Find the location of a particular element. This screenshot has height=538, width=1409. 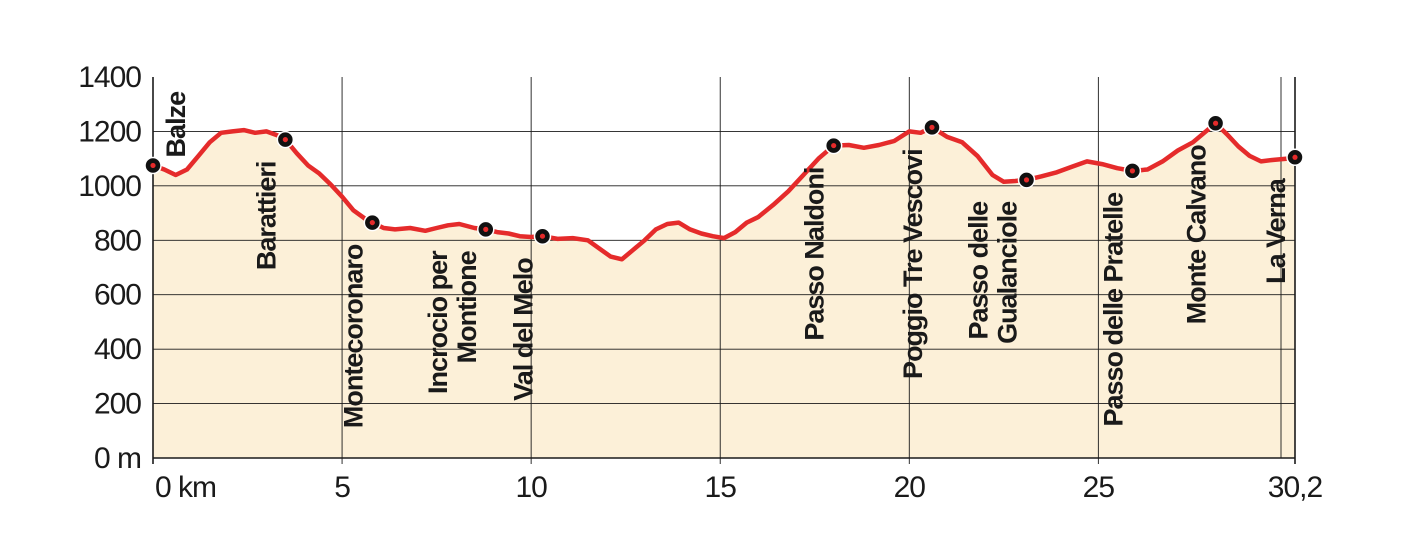

x-tick-label: 15 is located at coordinates (721, 487).